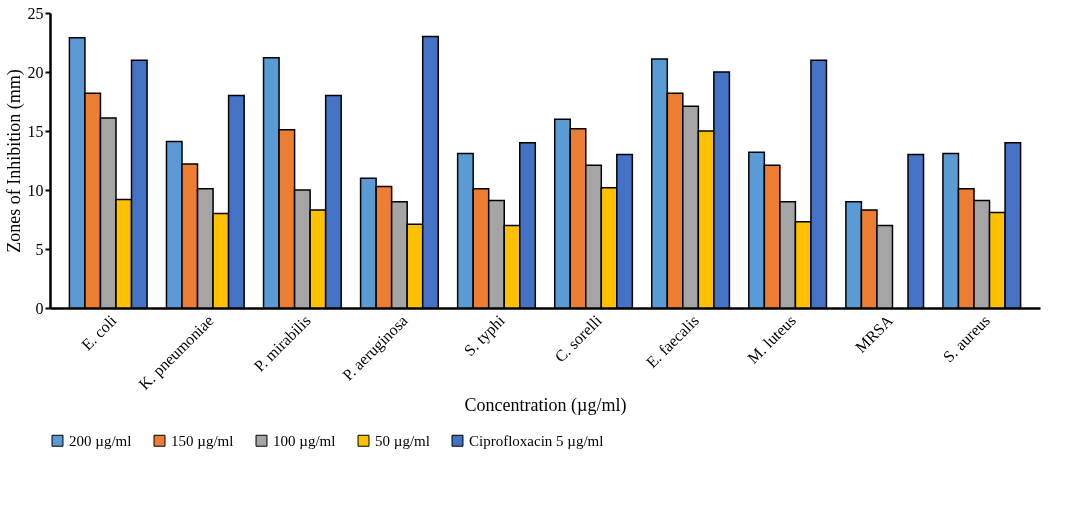 This screenshot has height=524, width=1079. What do you see at coordinates (545, 405) in the screenshot?
I see `x-axis-title: Concentration (µg/ml)` at bounding box center [545, 405].